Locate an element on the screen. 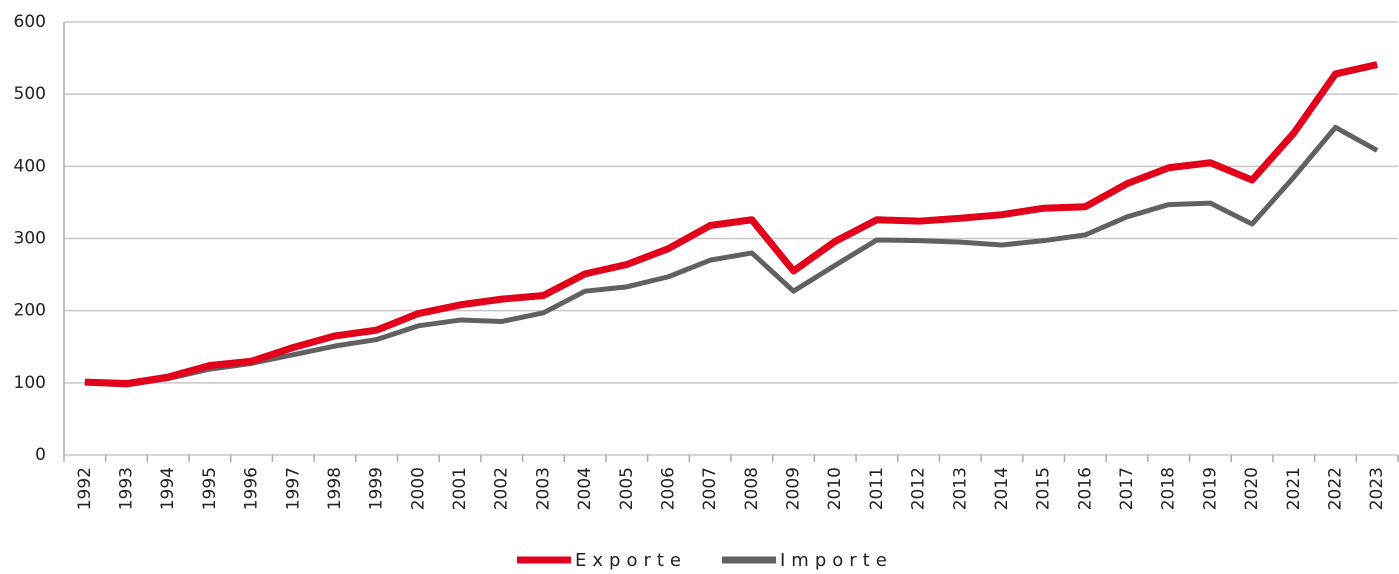  x-tick-label: 2003 is located at coordinates (543, 488).